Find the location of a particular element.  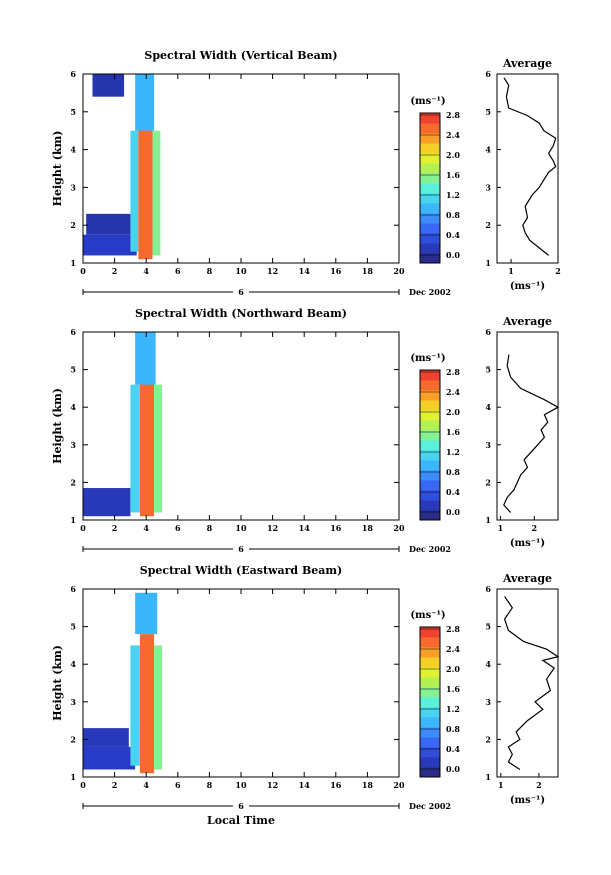

average-x-tick-label: 2 is located at coordinates (534, 528).